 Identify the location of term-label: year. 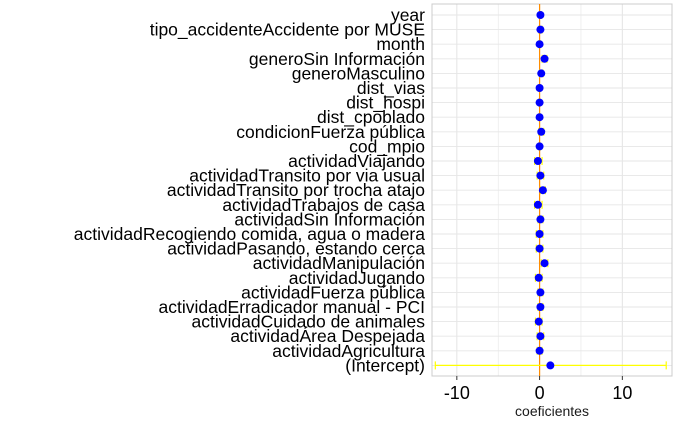
(408, 15).